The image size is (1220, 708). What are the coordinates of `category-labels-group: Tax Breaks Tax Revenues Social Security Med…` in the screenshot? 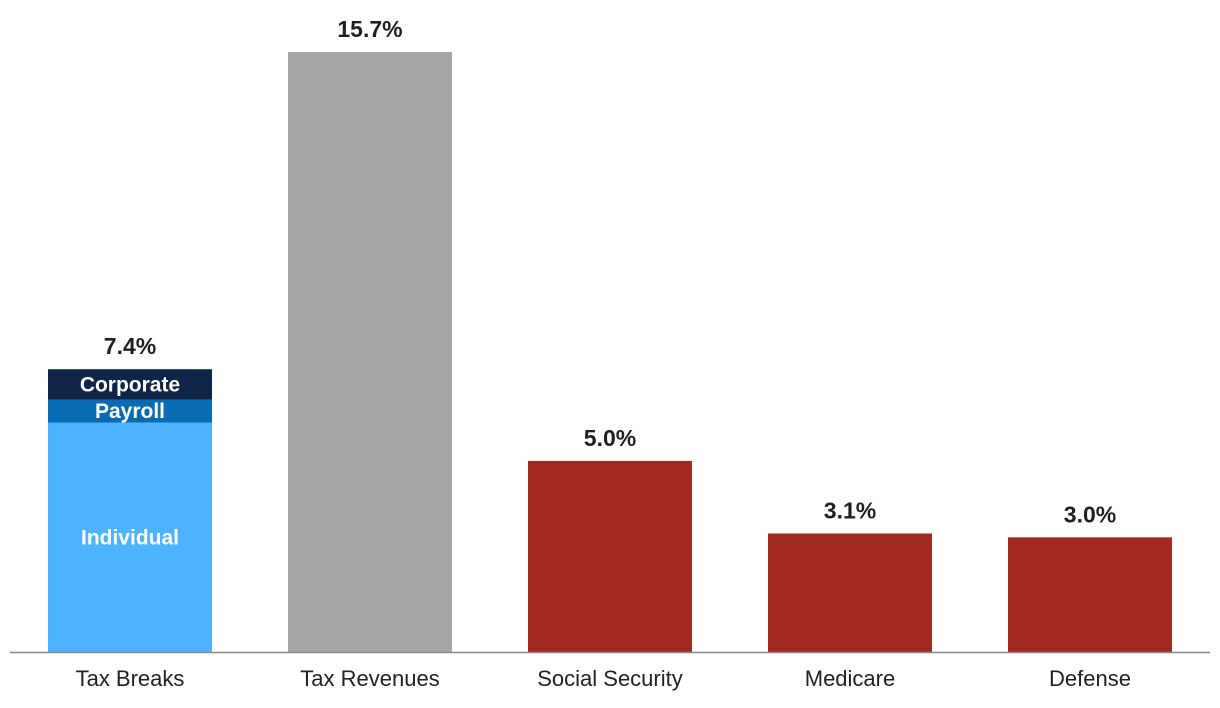 It's located at (603, 678).